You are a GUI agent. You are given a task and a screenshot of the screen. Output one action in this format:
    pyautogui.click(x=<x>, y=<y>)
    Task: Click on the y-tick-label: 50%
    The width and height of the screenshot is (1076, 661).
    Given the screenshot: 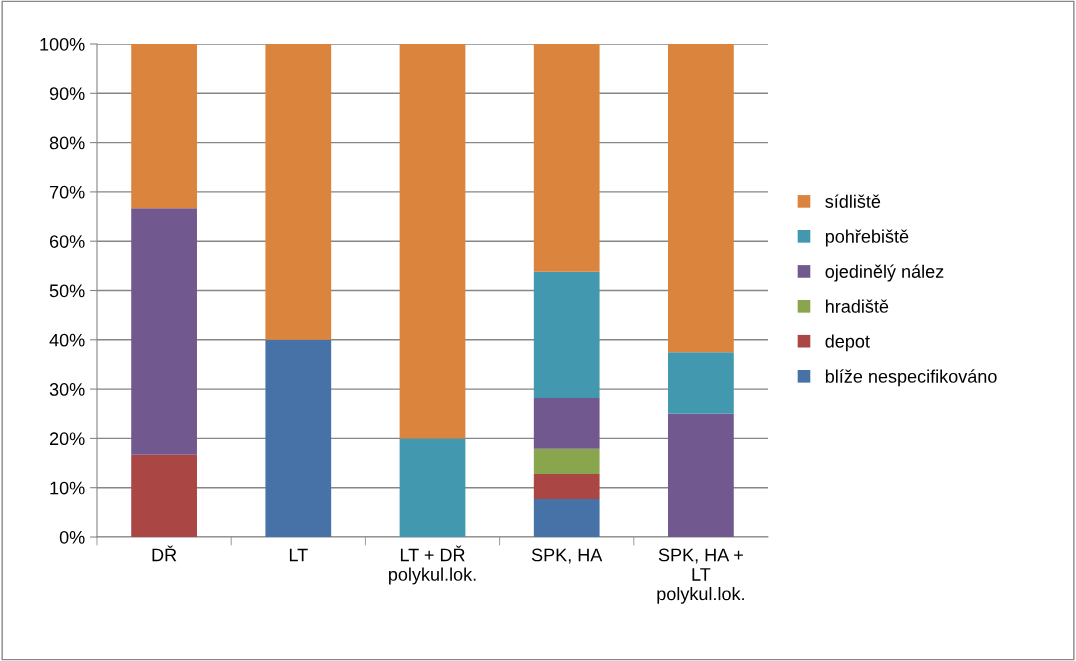 What is the action you would take?
    pyautogui.click(x=67, y=291)
    